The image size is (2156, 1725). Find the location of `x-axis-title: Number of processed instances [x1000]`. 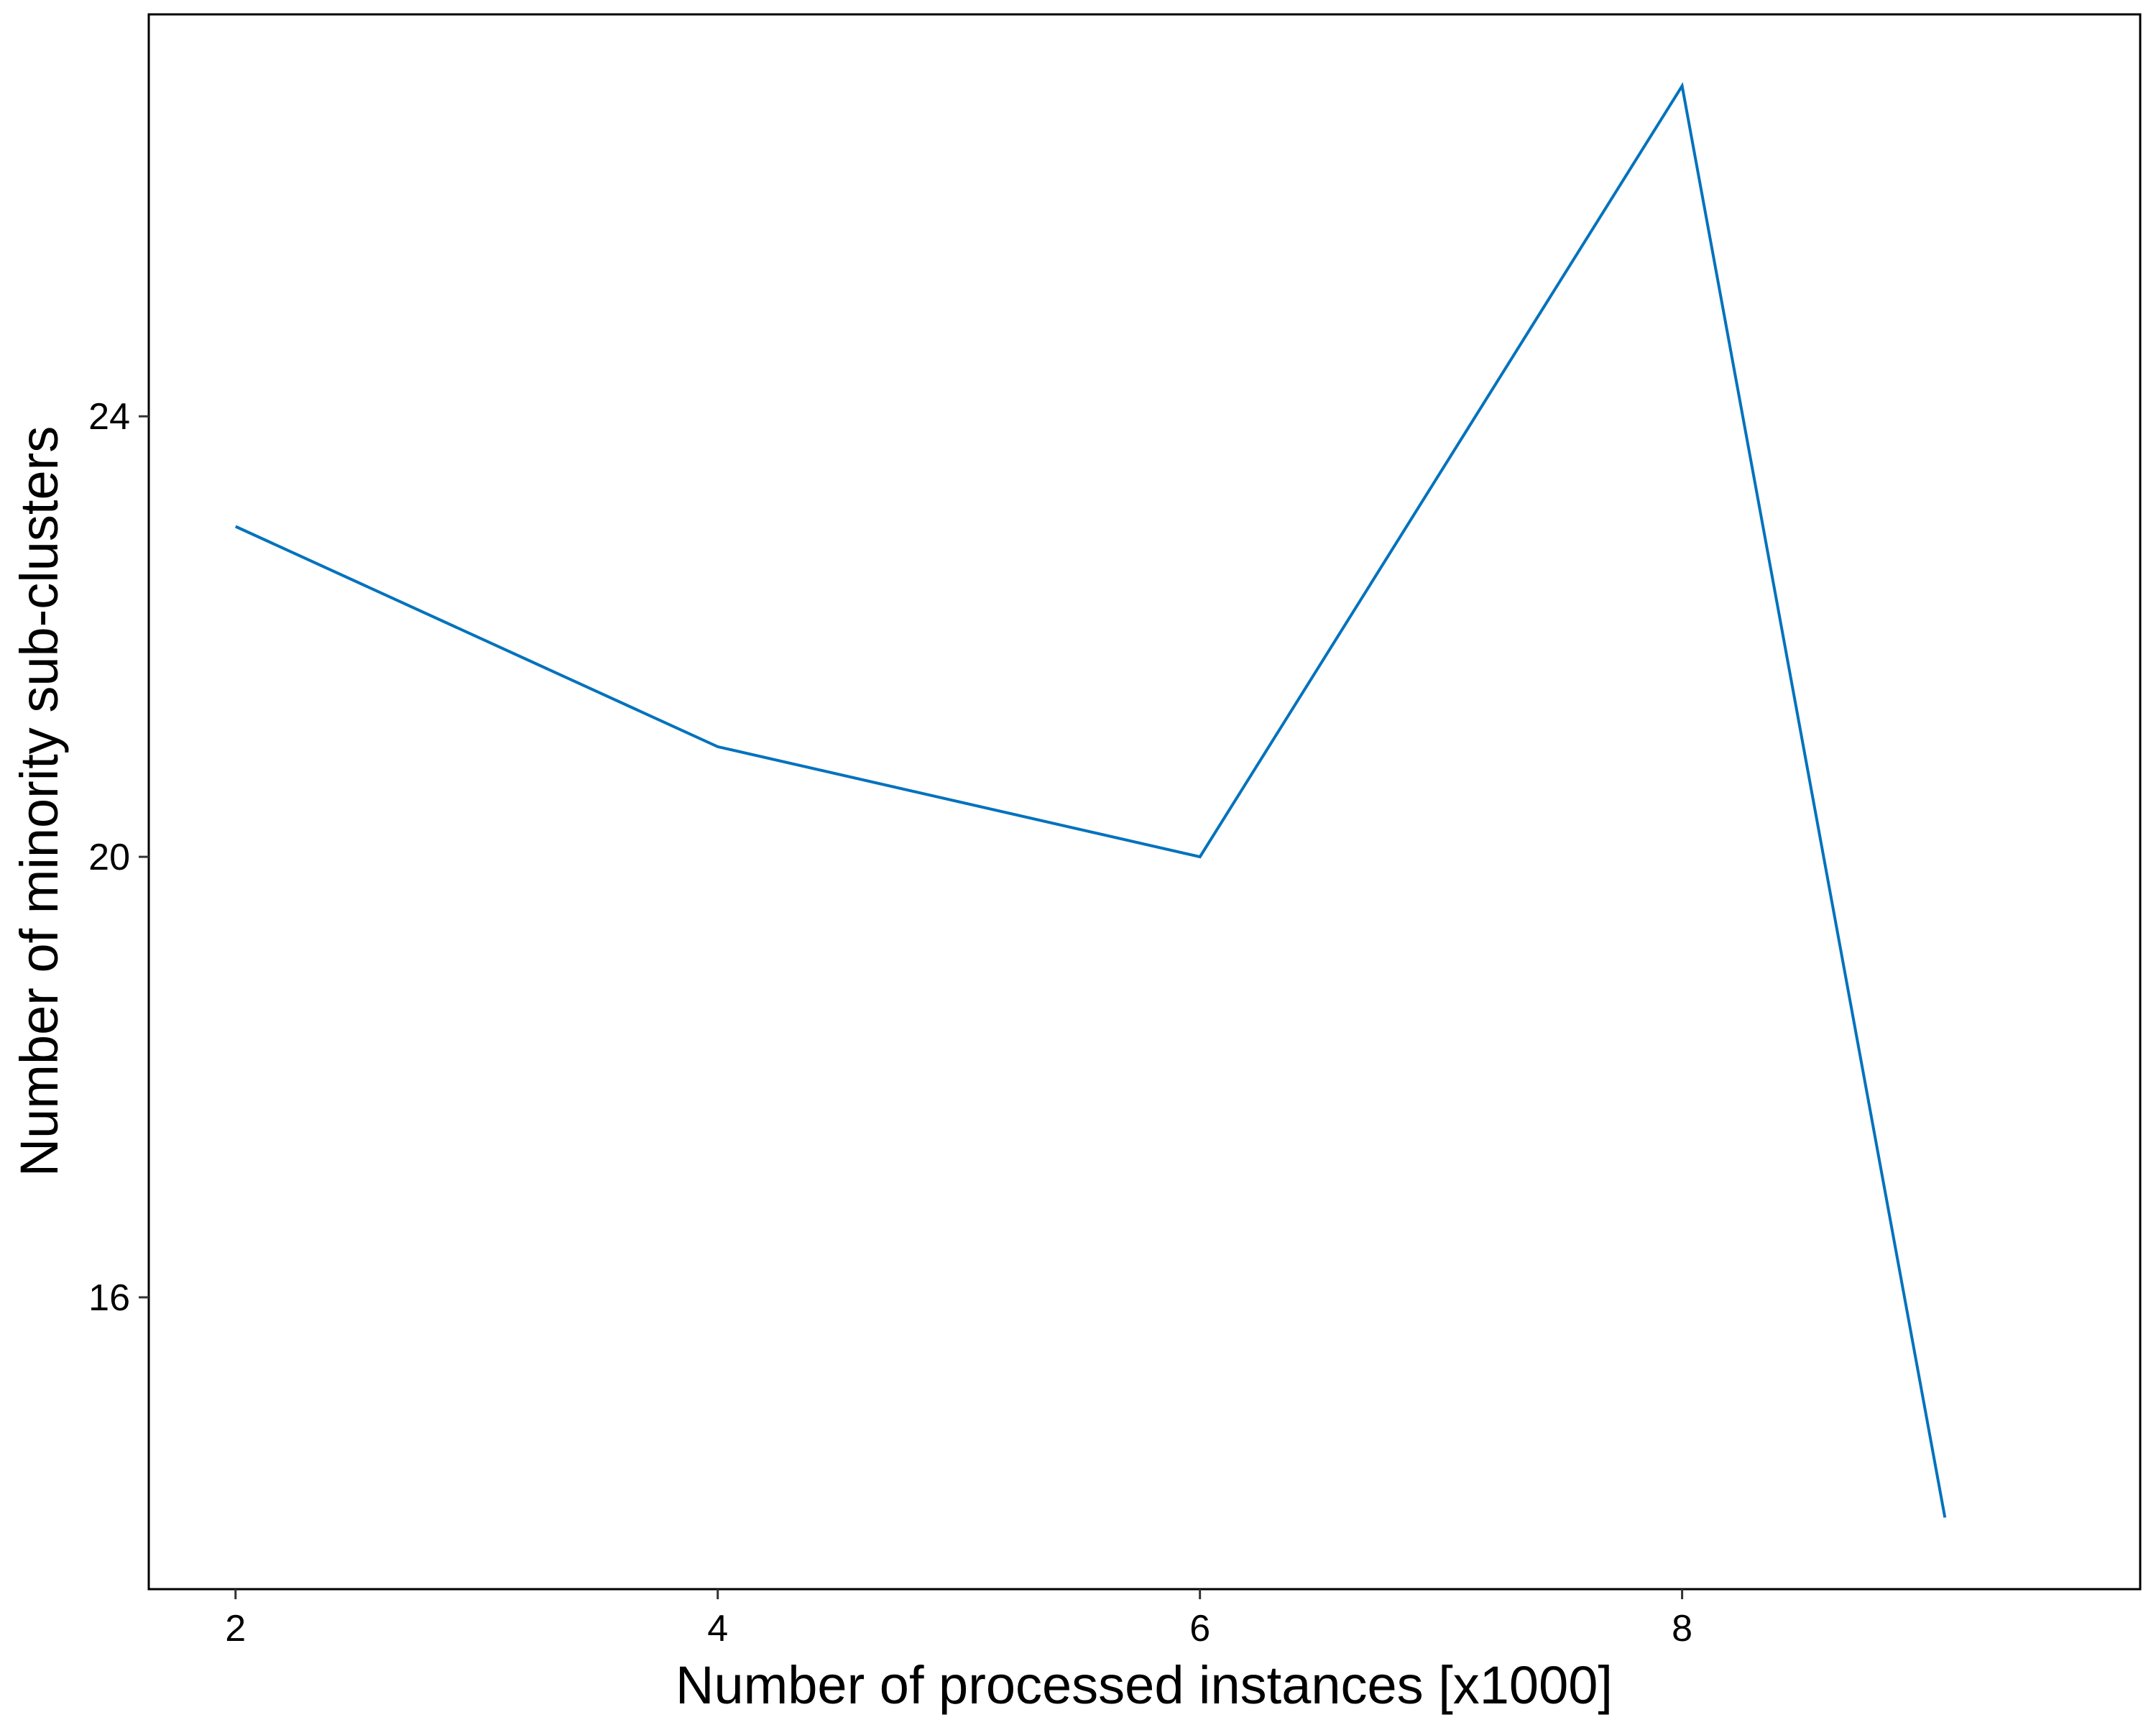

x-axis-title: Number of processed instances [x1000] is located at coordinates (1144, 1685).